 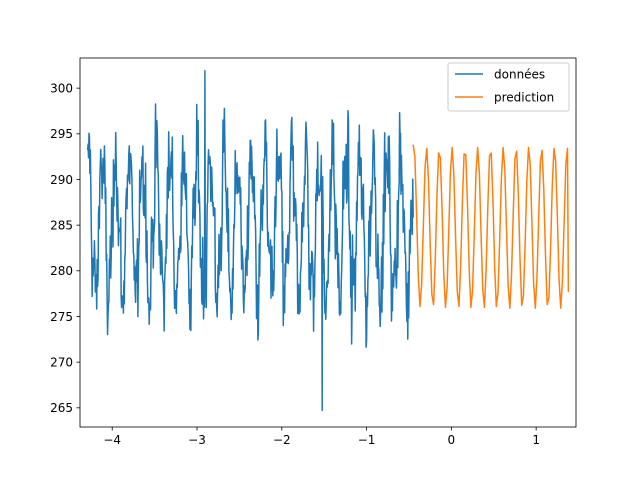 I want to click on y-tick-label: 270, so click(x=61, y=362).